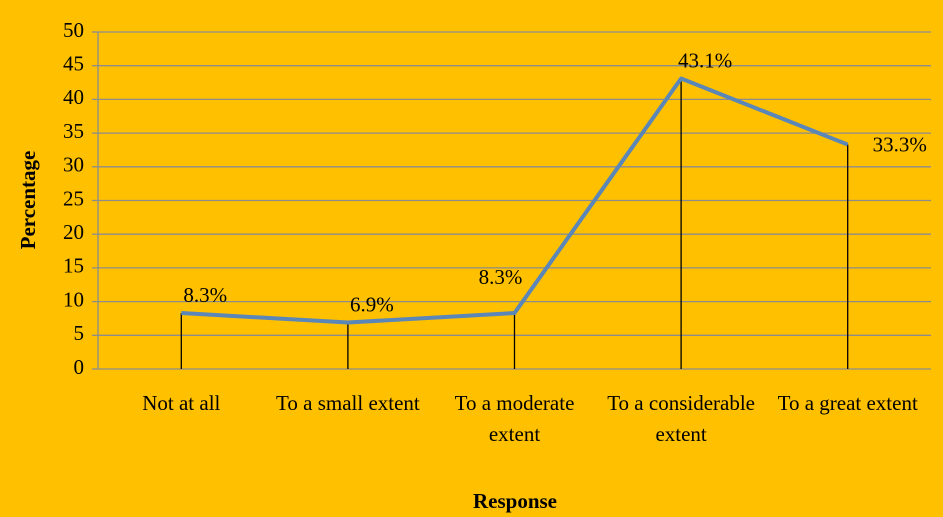 Image resolution: width=943 pixels, height=517 pixels. What do you see at coordinates (681, 418) in the screenshot?
I see `x-tick-label: To a considerable extent` at bounding box center [681, 418].